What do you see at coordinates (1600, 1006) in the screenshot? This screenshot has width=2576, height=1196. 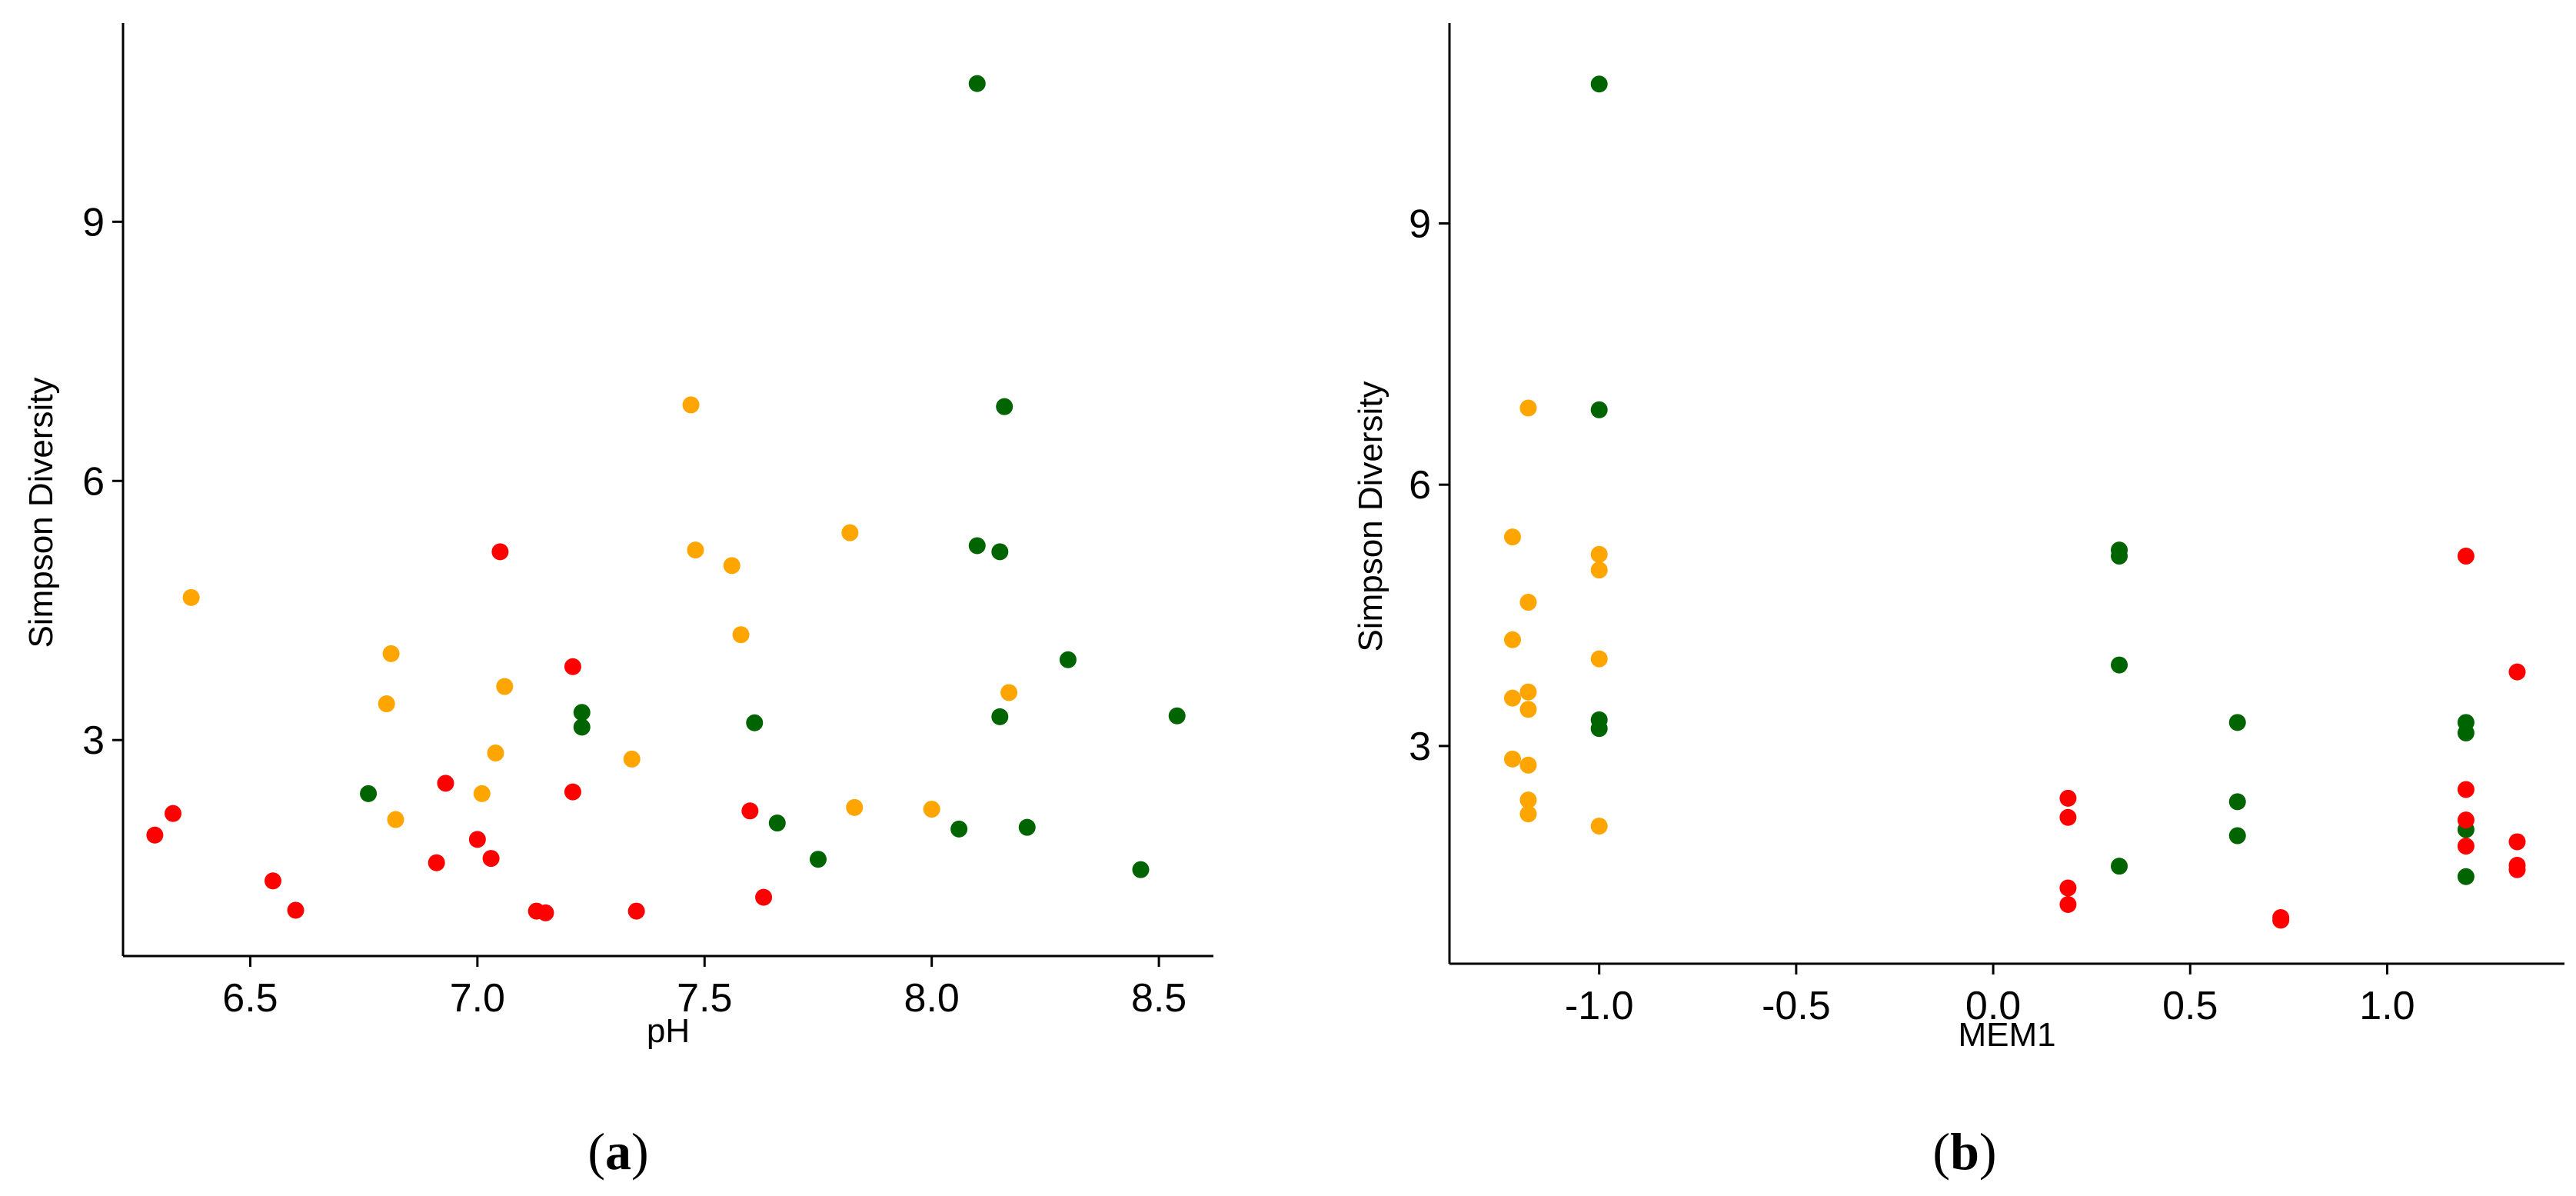 I see `x-tick-label: -1.0` at bounding box center [1600, 1006].